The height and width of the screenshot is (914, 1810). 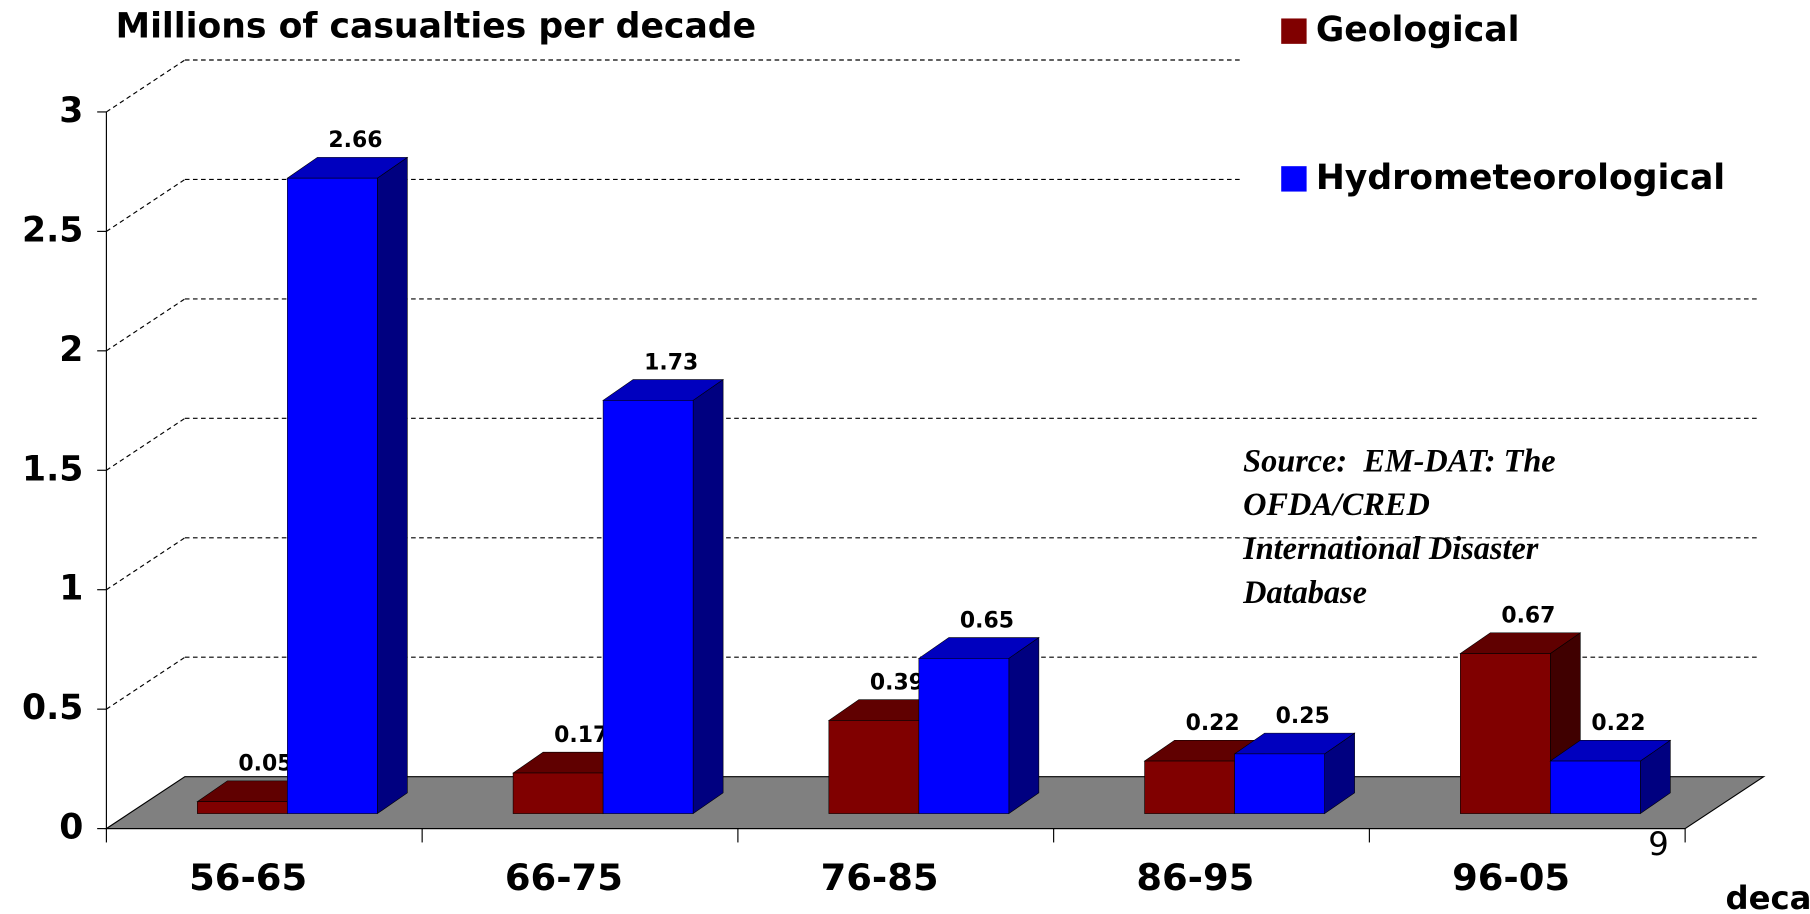 I want to click on y-tick-label: 2.5, so click(x=52, y=230).